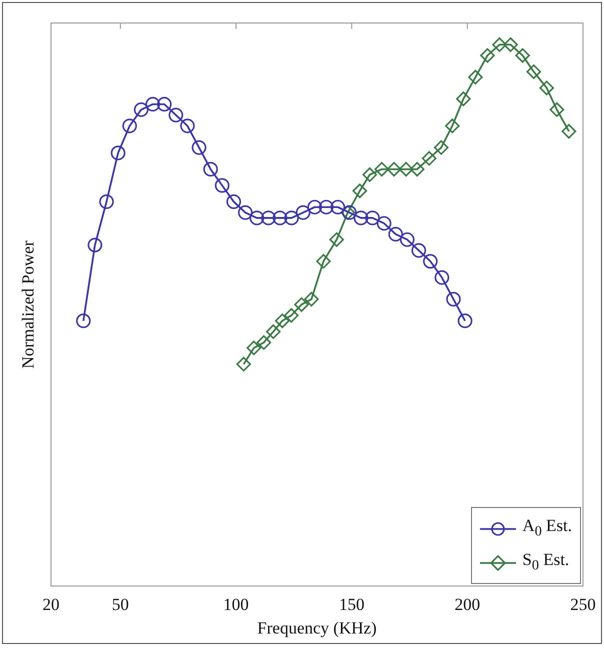  Describe the element at coordinates (120, 604) in the screenshot. I see `x-tick-label: 50` at that location.